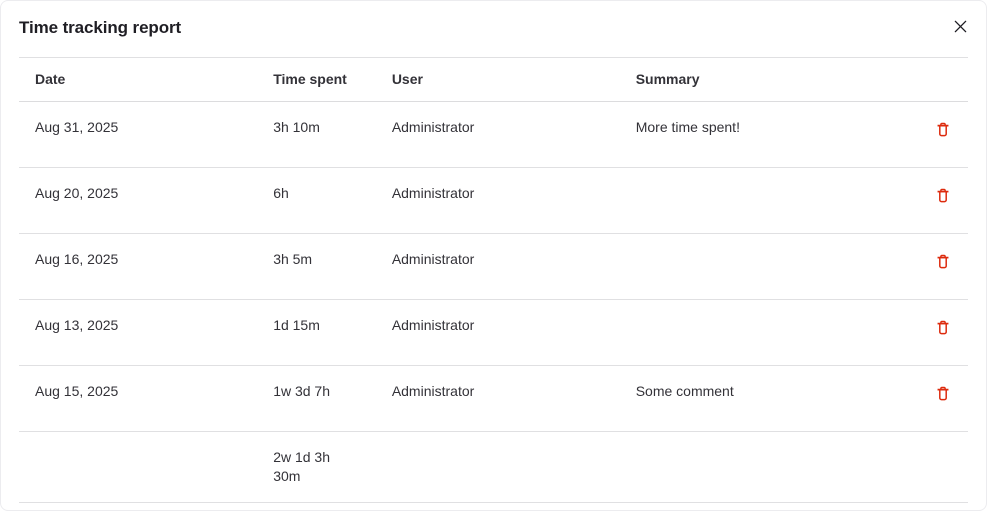 Image resolution: width=987 pixels, height=511 pixels. What do you see at coordinates (138, 467) in the screenshot?
I see `total-date-cell` at bounding box center [138, 467].